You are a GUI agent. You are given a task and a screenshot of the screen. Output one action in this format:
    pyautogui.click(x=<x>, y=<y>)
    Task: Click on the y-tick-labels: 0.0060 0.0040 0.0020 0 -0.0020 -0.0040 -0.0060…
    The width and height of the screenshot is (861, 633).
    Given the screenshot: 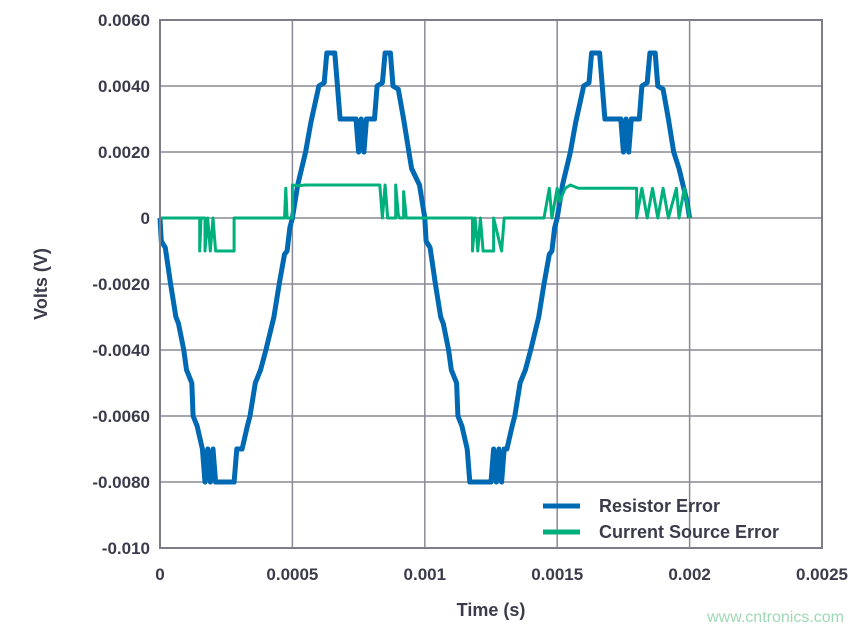 What is the action you would take?
    pyautogui.click(x=121, y=284)
    